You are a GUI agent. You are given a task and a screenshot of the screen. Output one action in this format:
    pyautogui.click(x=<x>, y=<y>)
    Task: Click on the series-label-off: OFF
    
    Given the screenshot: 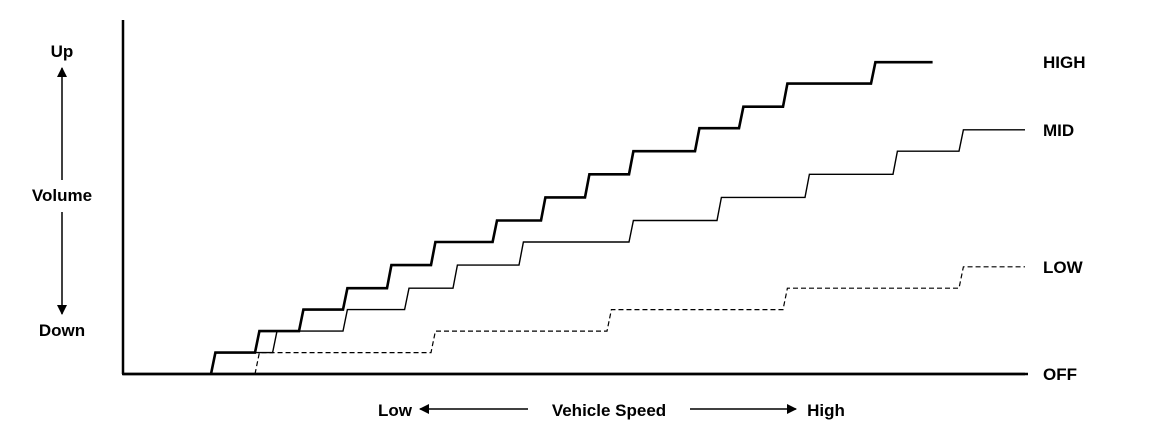 What is the action you would take?
    pyautogui.click(x=1060, y=374)
    